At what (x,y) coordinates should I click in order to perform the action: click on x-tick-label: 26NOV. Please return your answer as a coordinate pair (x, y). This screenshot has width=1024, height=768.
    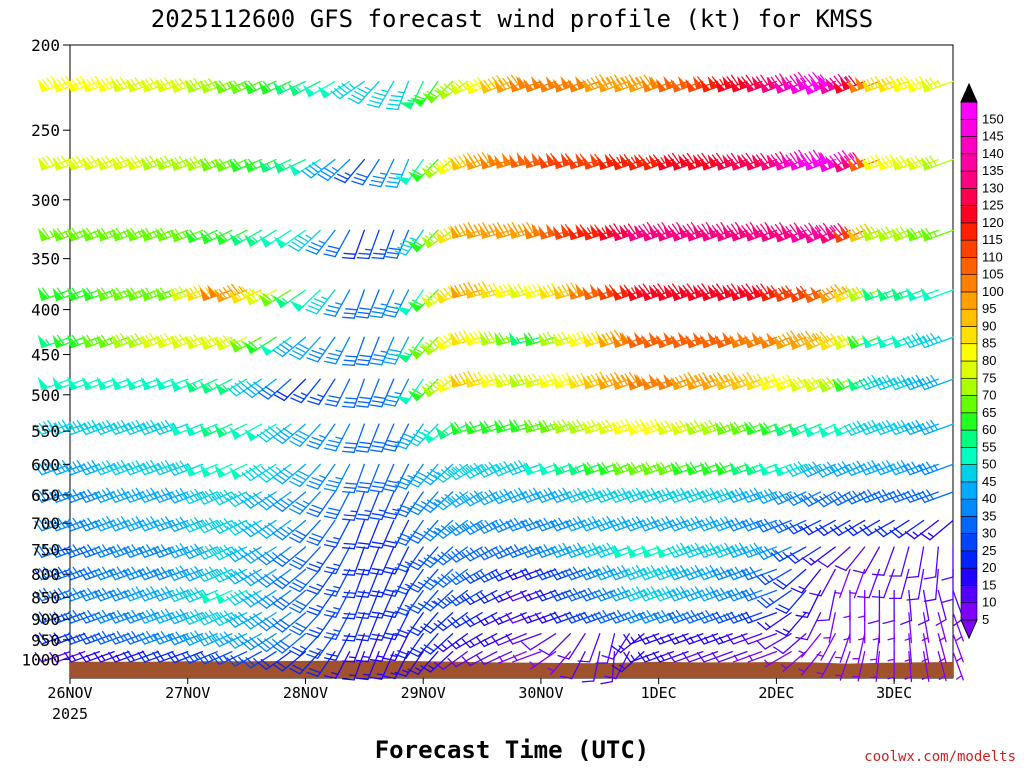
    Looking at the image, I should click on (69, 693).